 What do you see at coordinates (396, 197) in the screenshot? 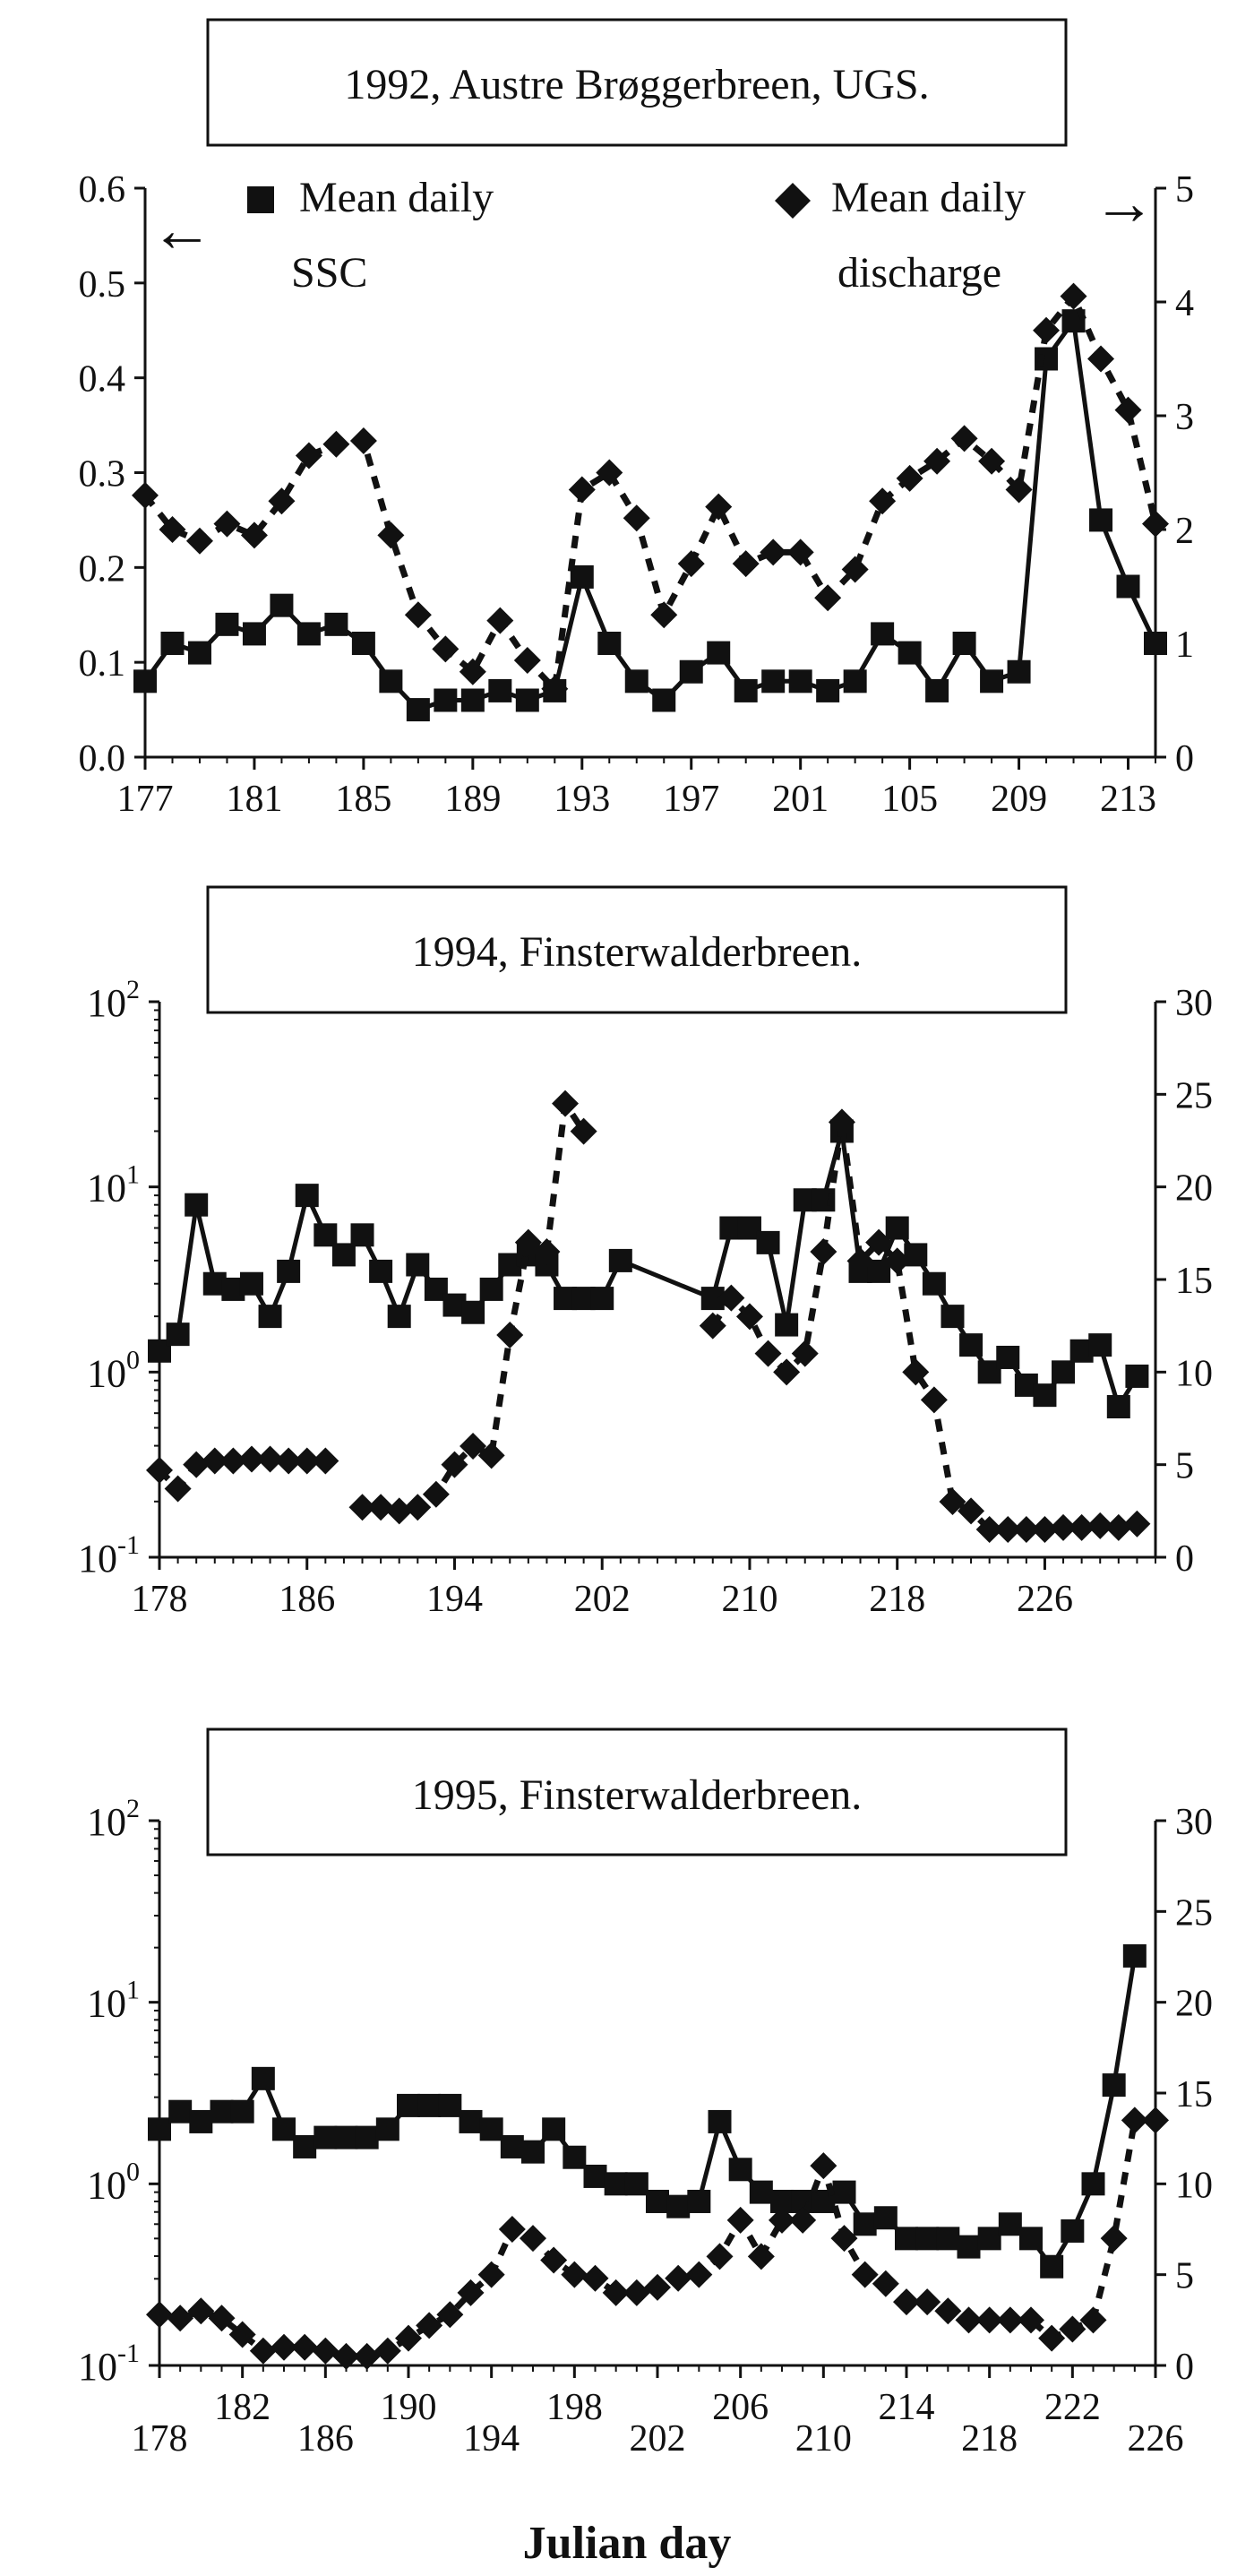
I see `legend-ssc-label: Mean daily` at bounding box center [396, 197].